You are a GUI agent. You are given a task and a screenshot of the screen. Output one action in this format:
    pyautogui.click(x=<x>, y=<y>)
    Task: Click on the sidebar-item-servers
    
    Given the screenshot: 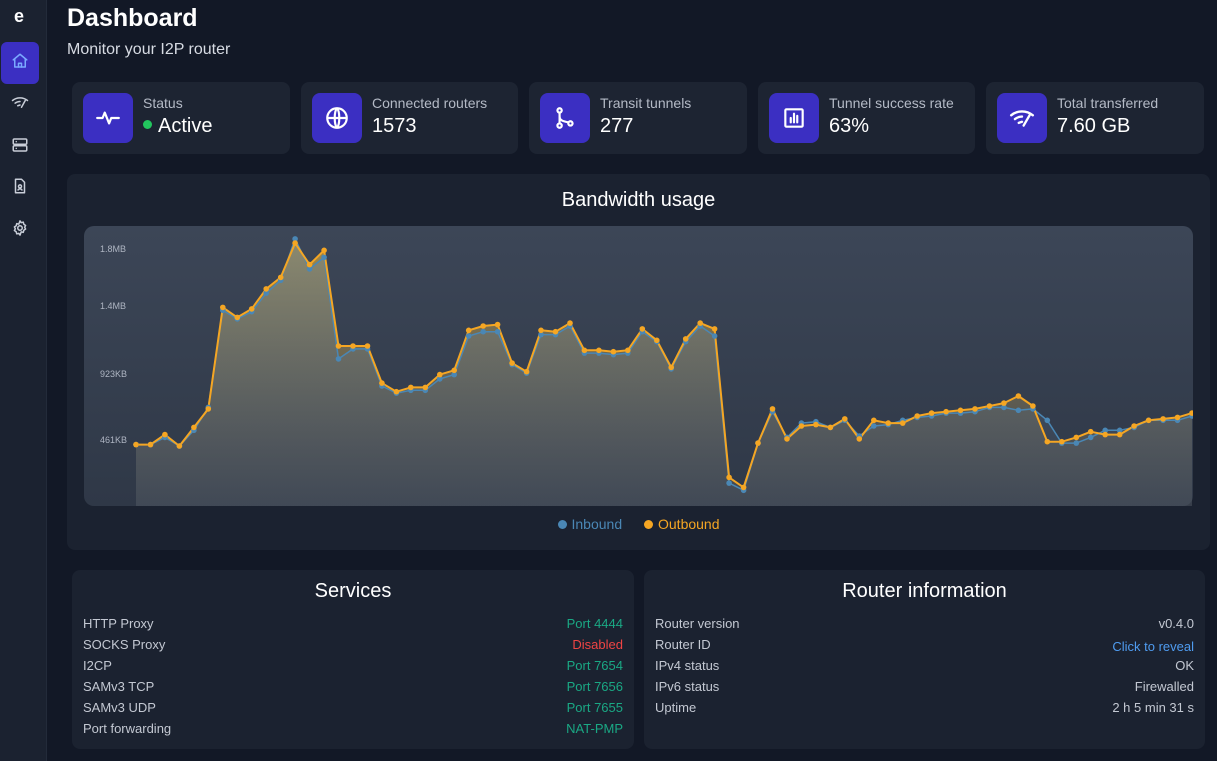 What is the action you would take?
    pyautogui.click(x=20, y=147)
    